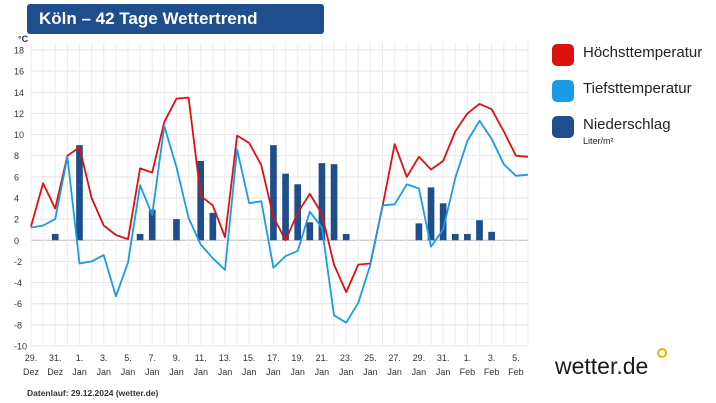 The image size is (716, 403). Describe the element at coordinates (370, 358) in the screenshot. I see `x-tick-day: 25.` at that location.